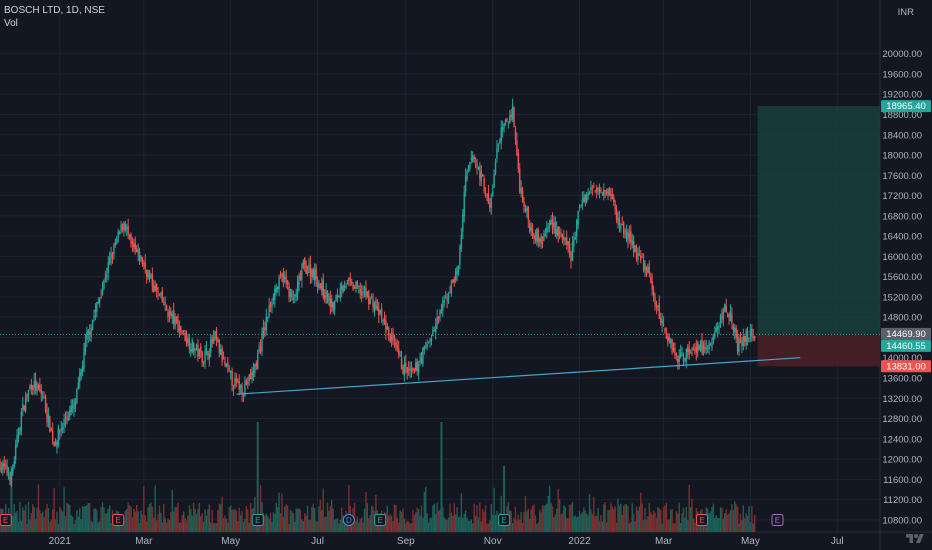 This screenshot has height=550, width=932. I want to click on volume-indicator-label: Vol, so click(11, 23).